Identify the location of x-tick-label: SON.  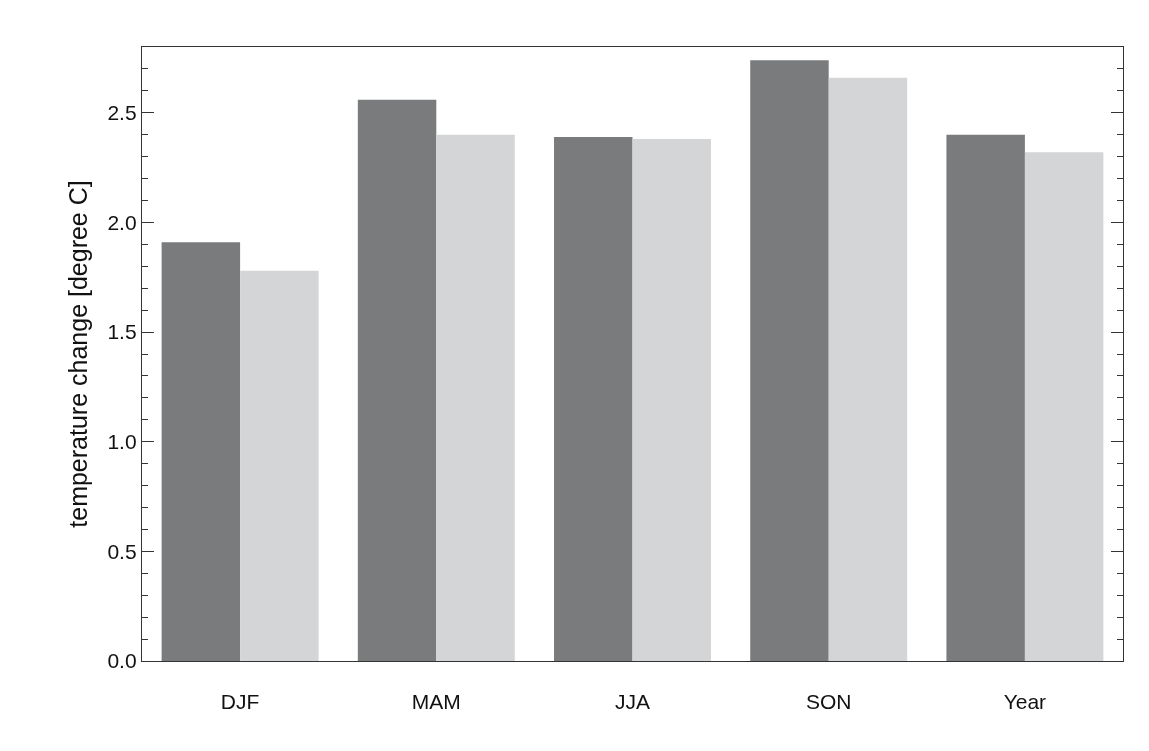
(828, 702).